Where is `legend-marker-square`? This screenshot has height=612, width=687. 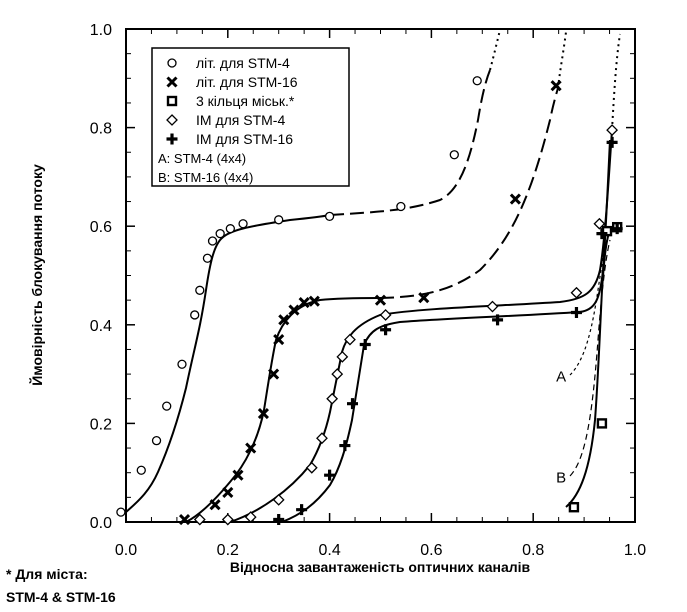 legend-marker-square is located at coordinates (172, 101).